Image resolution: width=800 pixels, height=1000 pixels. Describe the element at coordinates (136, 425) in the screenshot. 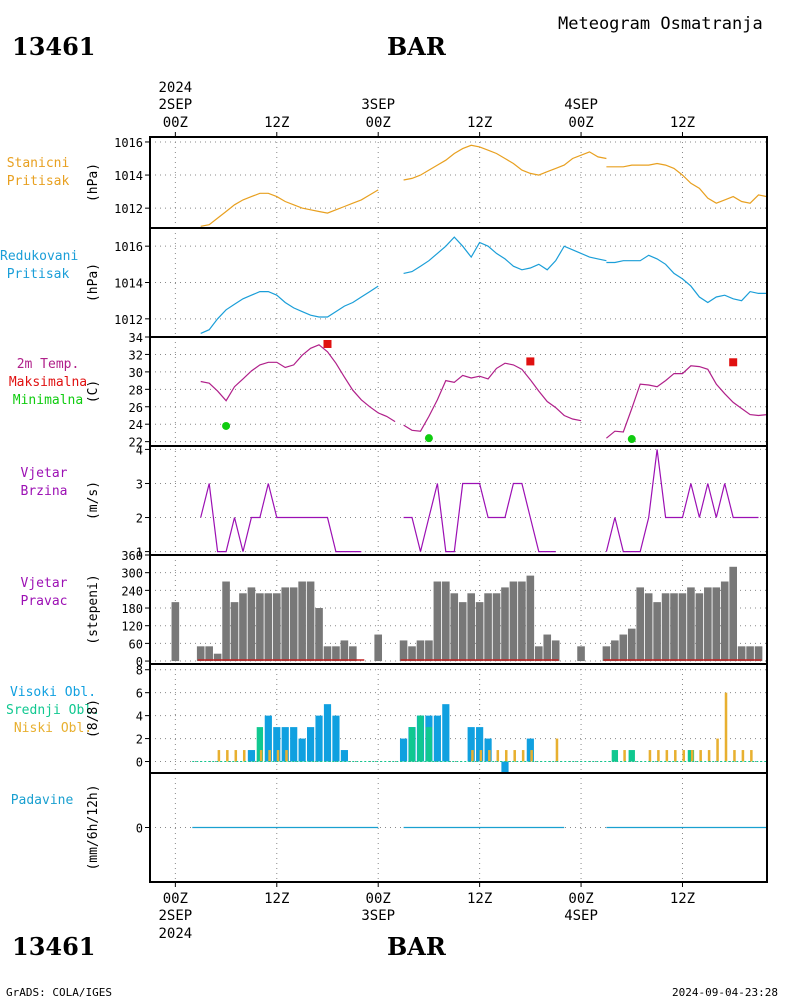

I see `temperature-ytick-label: 24` at that location.